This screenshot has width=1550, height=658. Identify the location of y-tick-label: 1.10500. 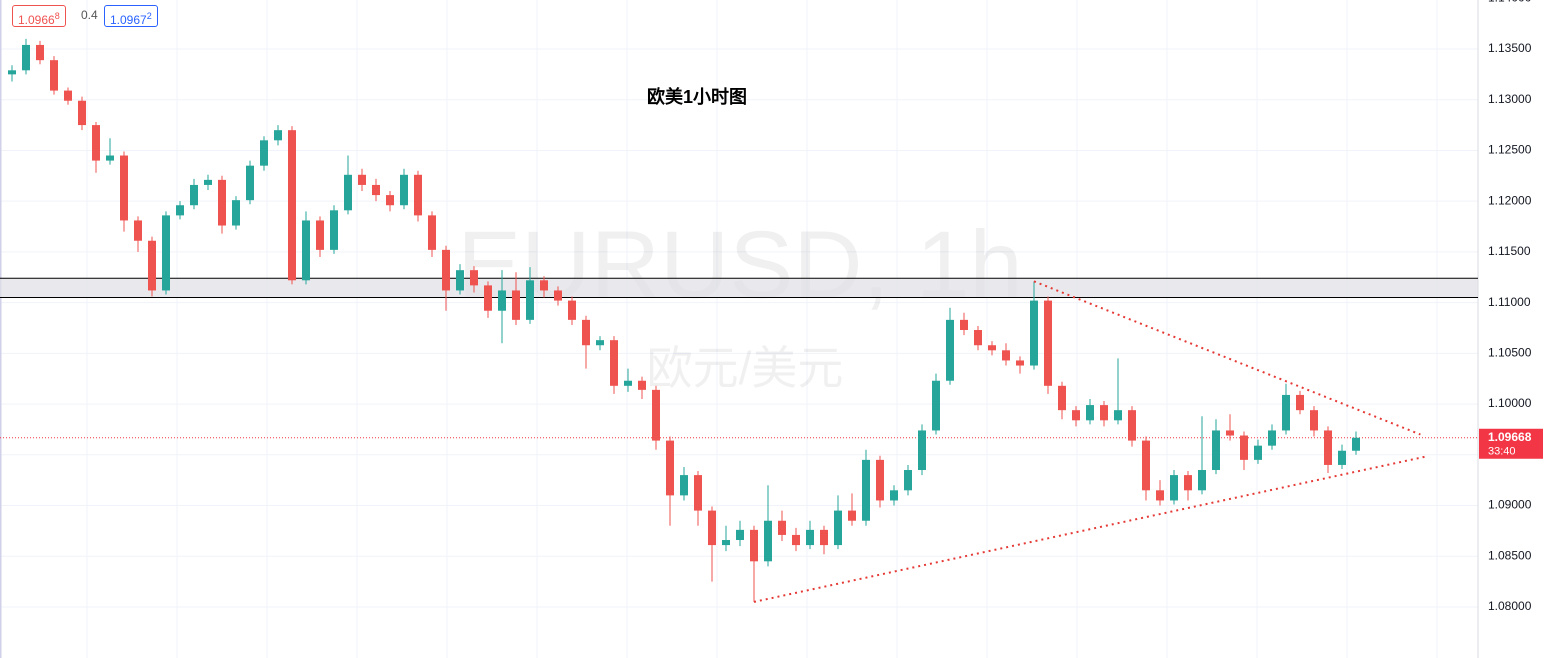
(1510, 353).